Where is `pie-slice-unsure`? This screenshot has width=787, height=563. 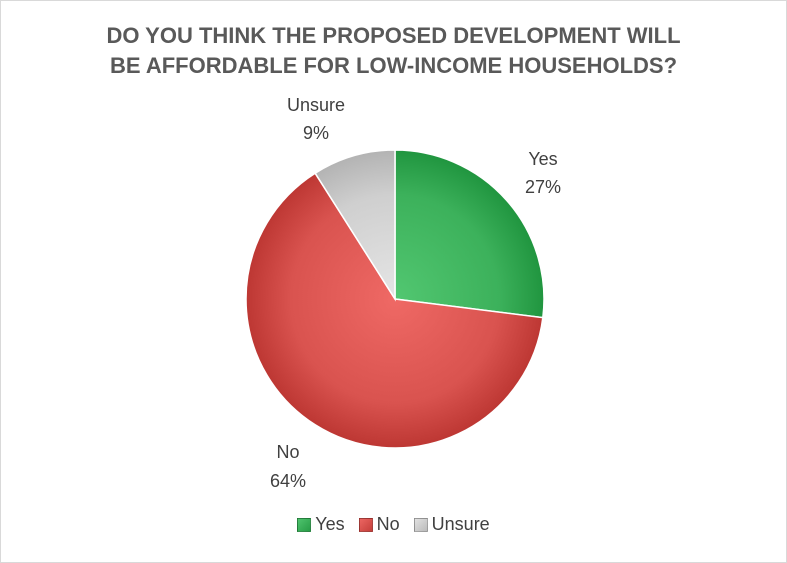
pie-slice-unsure is located at coordinates (355, 225).